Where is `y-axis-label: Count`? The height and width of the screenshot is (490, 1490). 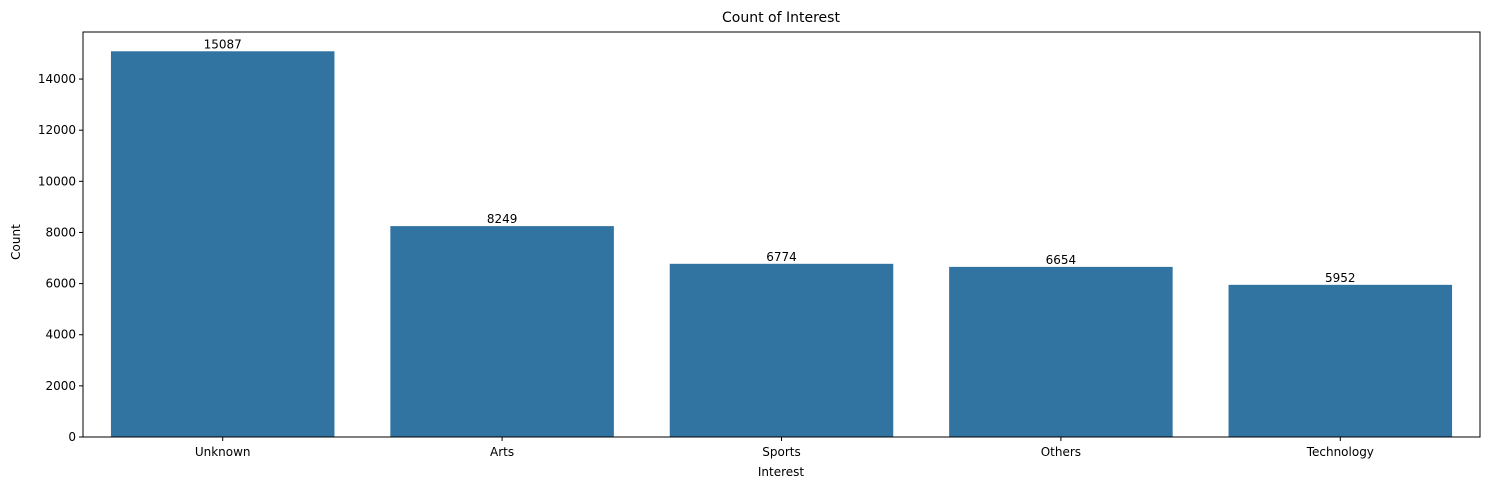 y-axis-label: Count is located at coordinates (16, 242).